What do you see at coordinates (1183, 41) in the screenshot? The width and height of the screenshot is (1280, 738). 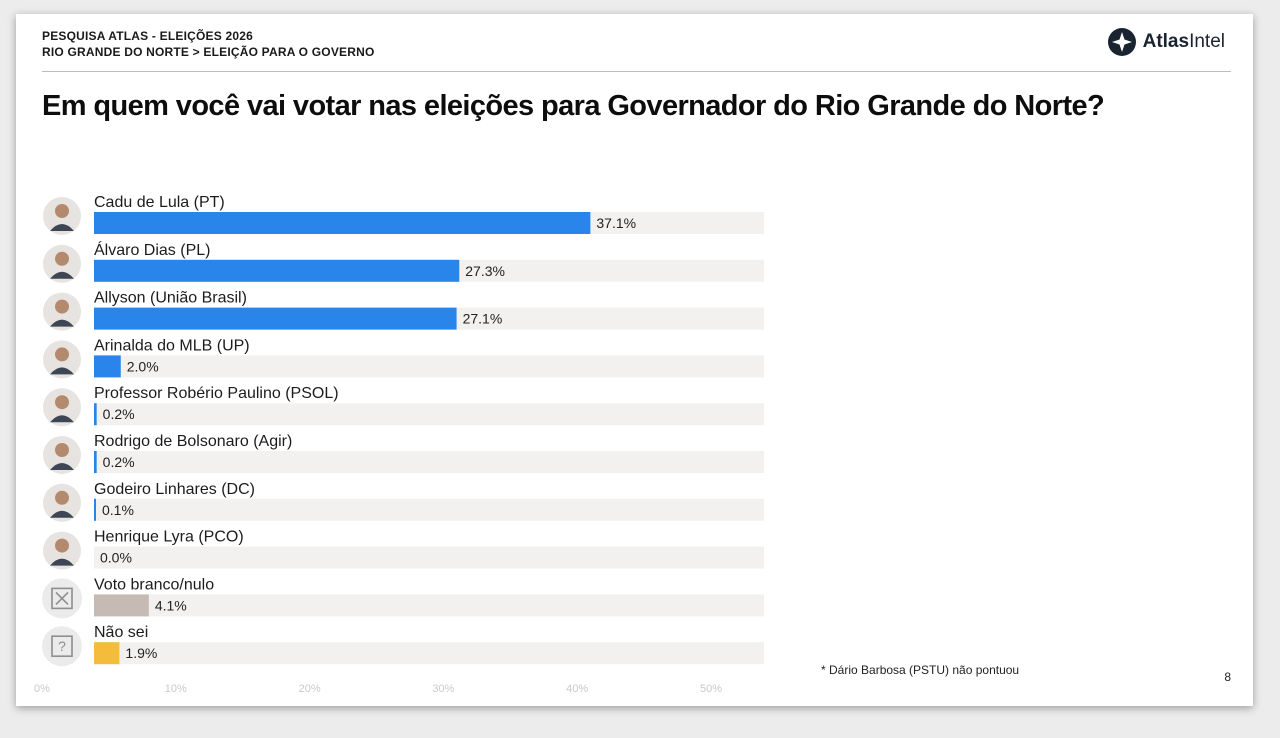 I see `logo-wordmark: AtlasIntel` at bounding box center [1183, 41].